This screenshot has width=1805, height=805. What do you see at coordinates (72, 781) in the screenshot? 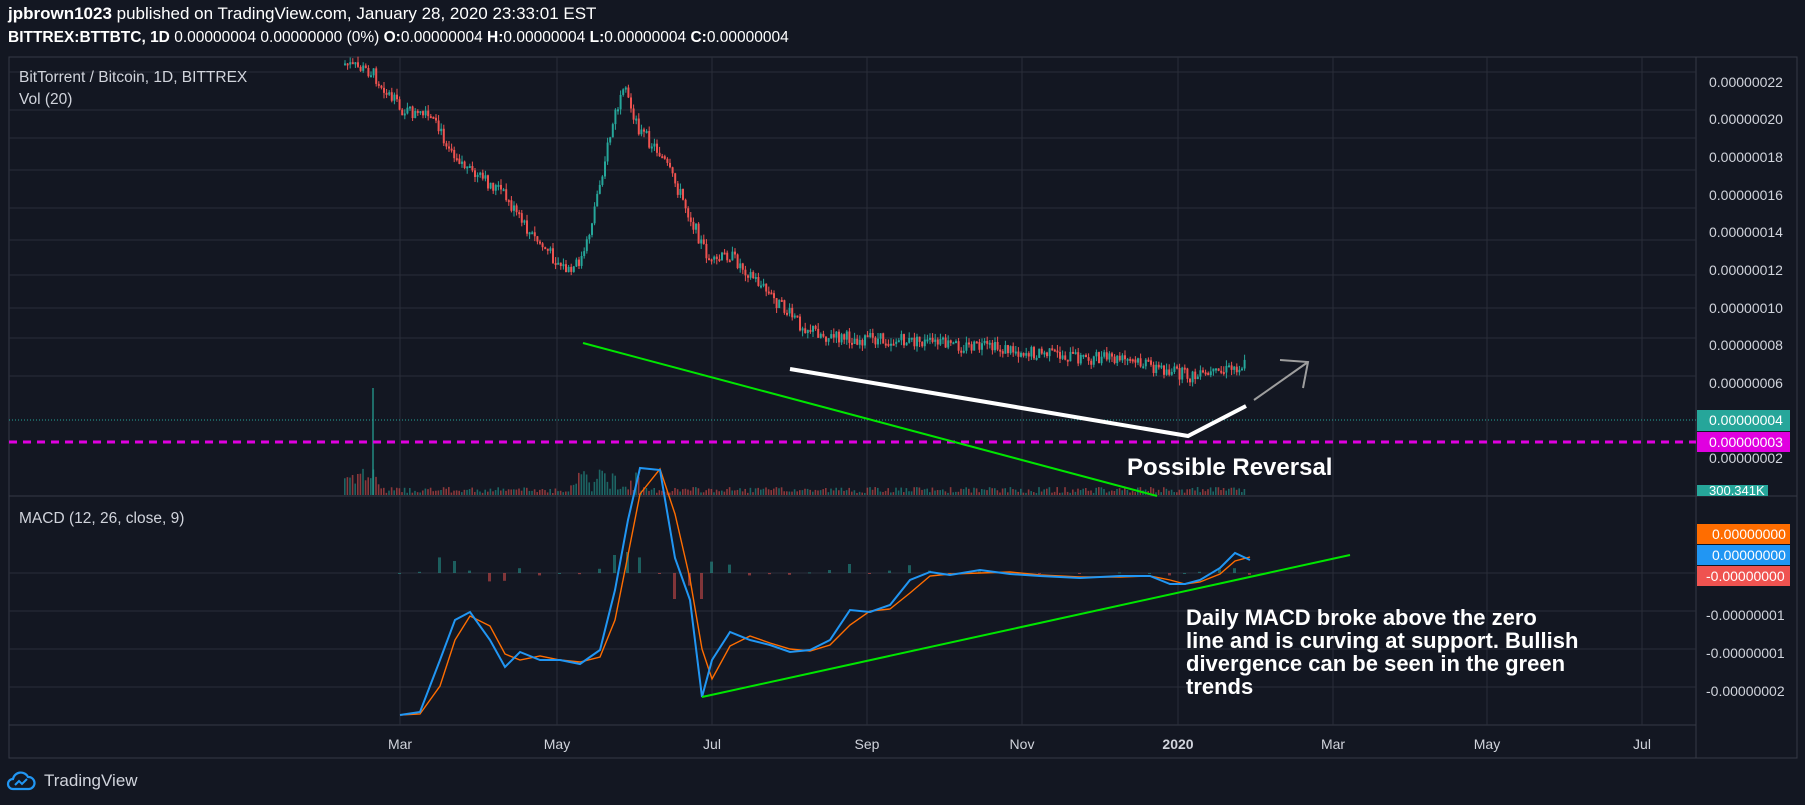
I see `tradingview-logo: TradingView` at bounding box center [72, 781].